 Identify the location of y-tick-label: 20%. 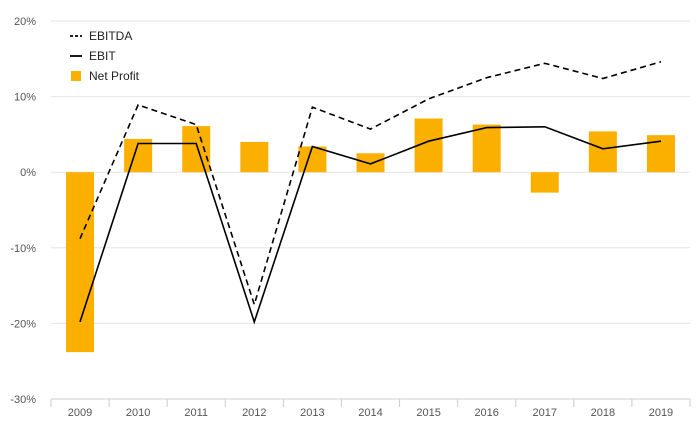
(25, 22).